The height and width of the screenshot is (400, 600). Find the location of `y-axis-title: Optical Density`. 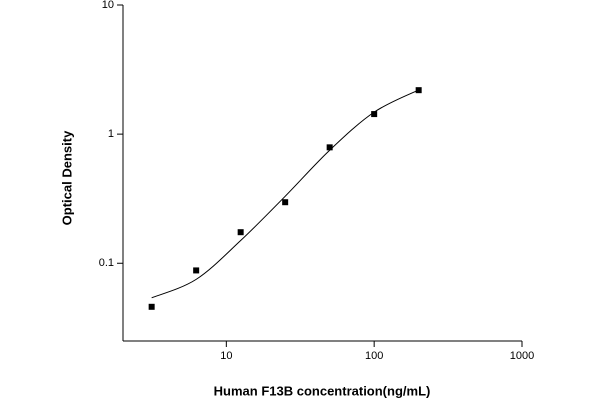

y-axis-title: Optical Density is located at coordinates (66, 177).